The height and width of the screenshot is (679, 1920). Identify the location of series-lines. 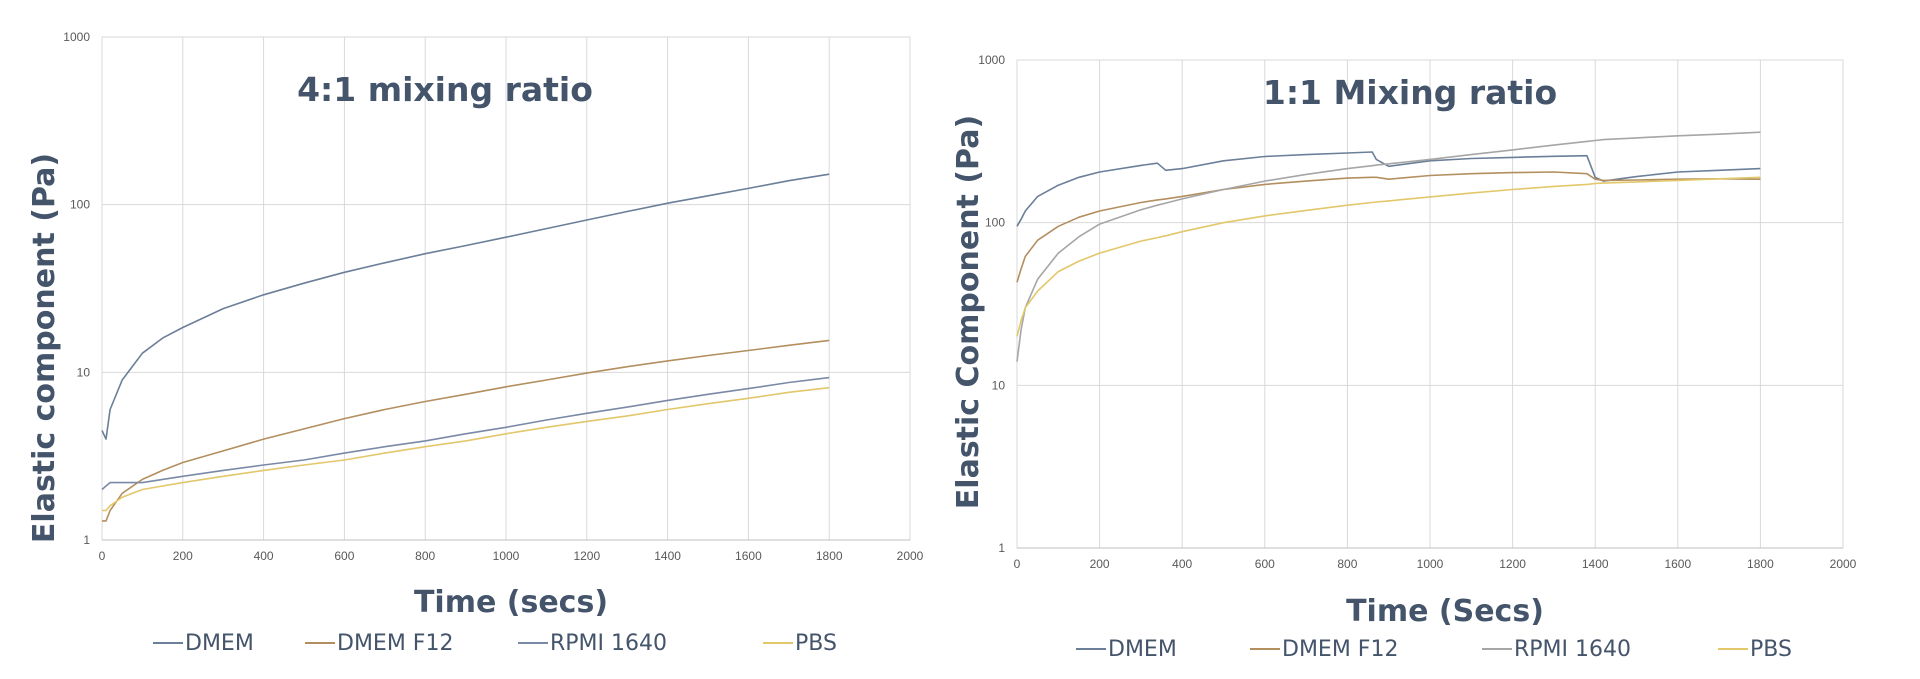
(1388, 246).